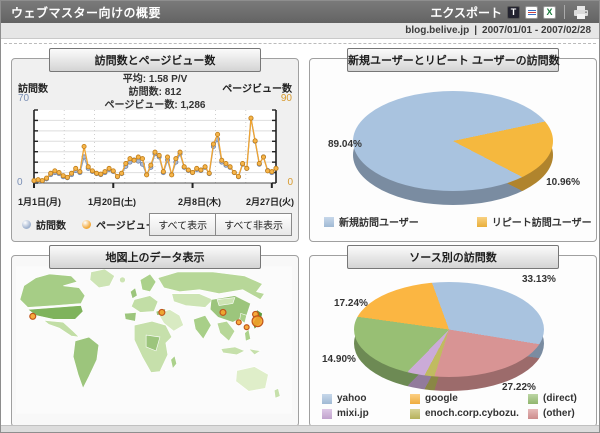 Image resolution: width=600 pixels, height=433 pixels. I want to click on date-range: 2007/01/01 - 2007/02/28, so click(536, 30).